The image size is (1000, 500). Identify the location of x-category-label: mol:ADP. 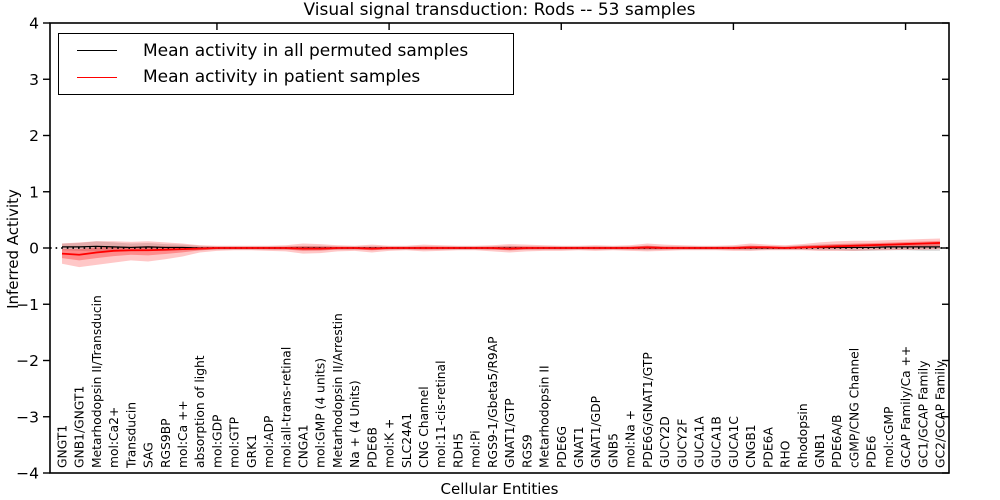
(269, 442).